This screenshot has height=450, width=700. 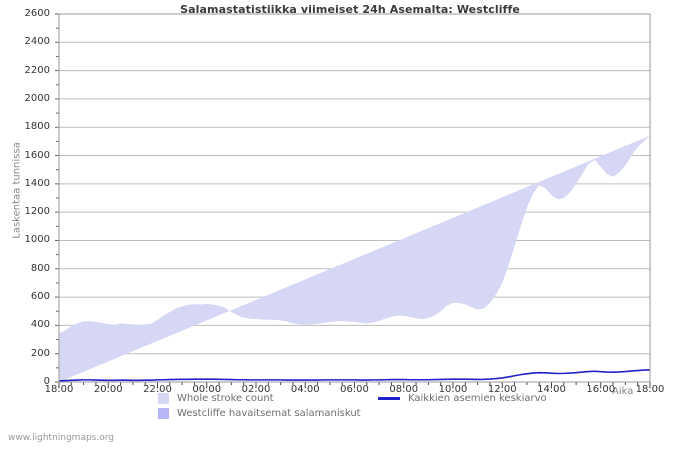 I want to click on y-axis-tick-label: 1600, so click(x=37, y=155).